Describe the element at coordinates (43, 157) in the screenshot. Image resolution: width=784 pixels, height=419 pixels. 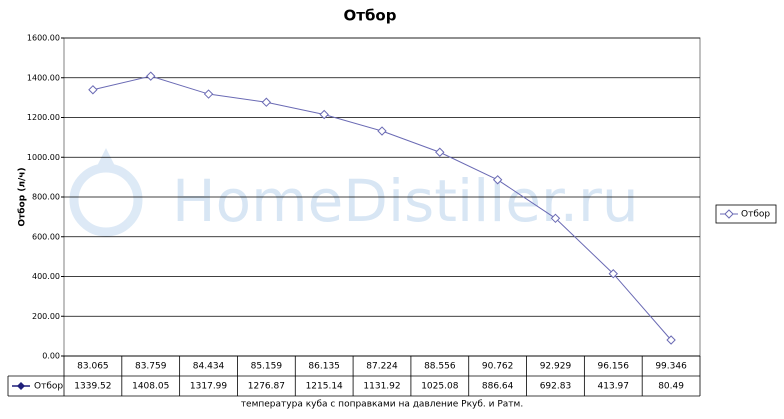
I see `y-tick-label: 1000.00` at that location.